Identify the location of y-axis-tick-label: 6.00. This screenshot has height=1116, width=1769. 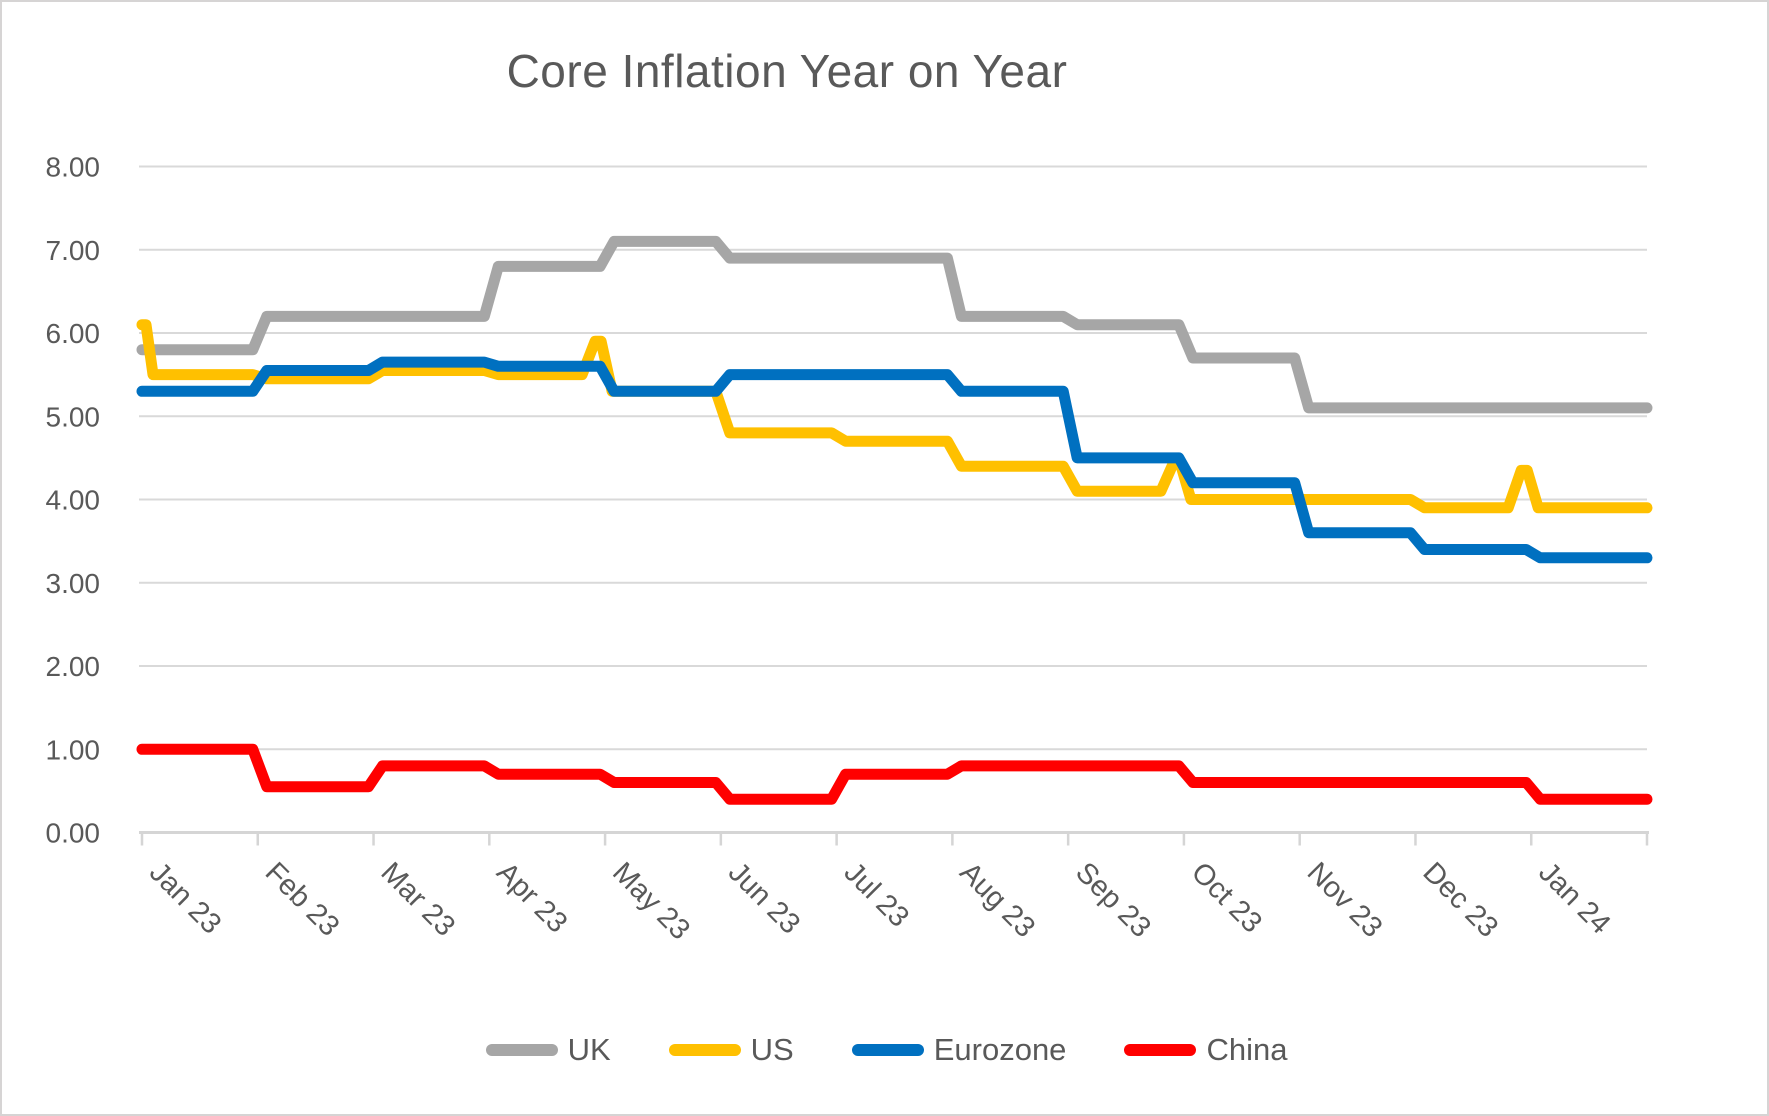
(73, 333).